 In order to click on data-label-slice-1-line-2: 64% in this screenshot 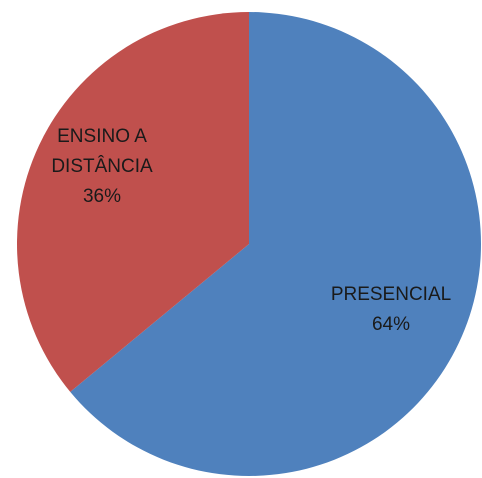, I will do `click(391, 324)`.